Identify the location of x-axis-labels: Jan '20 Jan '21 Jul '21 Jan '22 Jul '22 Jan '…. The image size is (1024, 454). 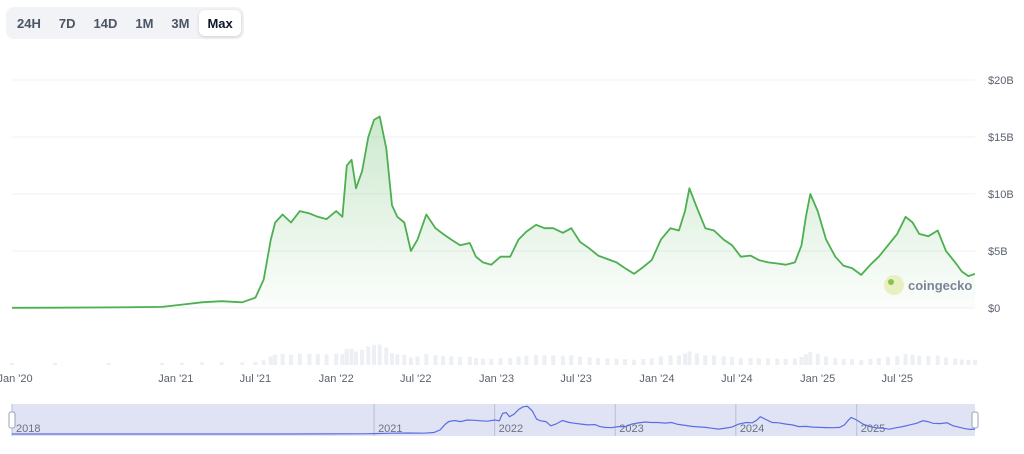
(456, 379).